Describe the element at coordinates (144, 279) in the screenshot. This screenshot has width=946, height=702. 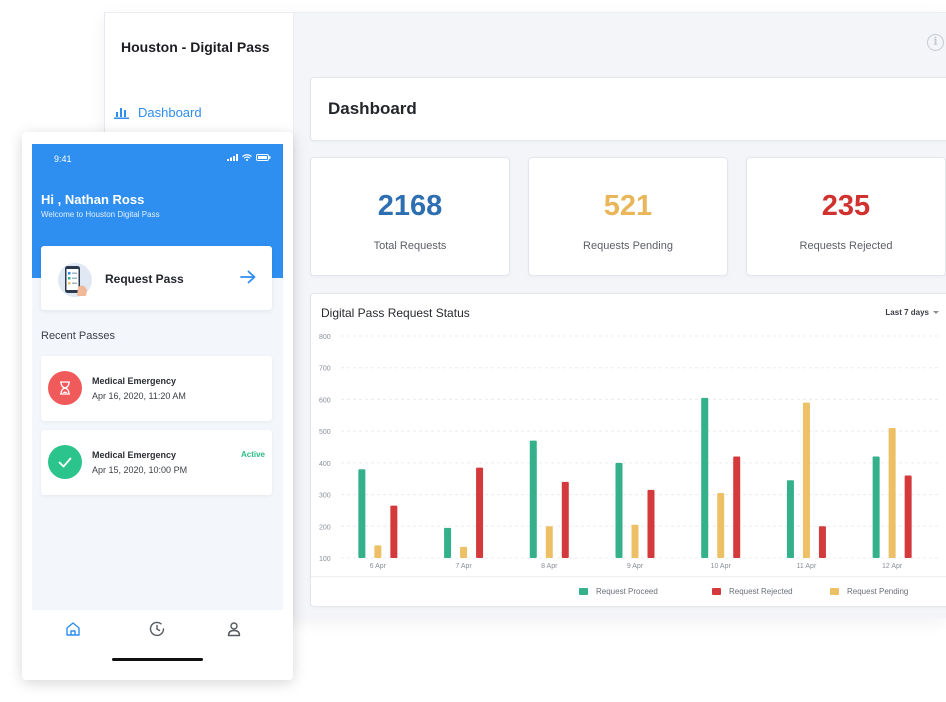
I see `request-pass-label: Request Pass` at that location.